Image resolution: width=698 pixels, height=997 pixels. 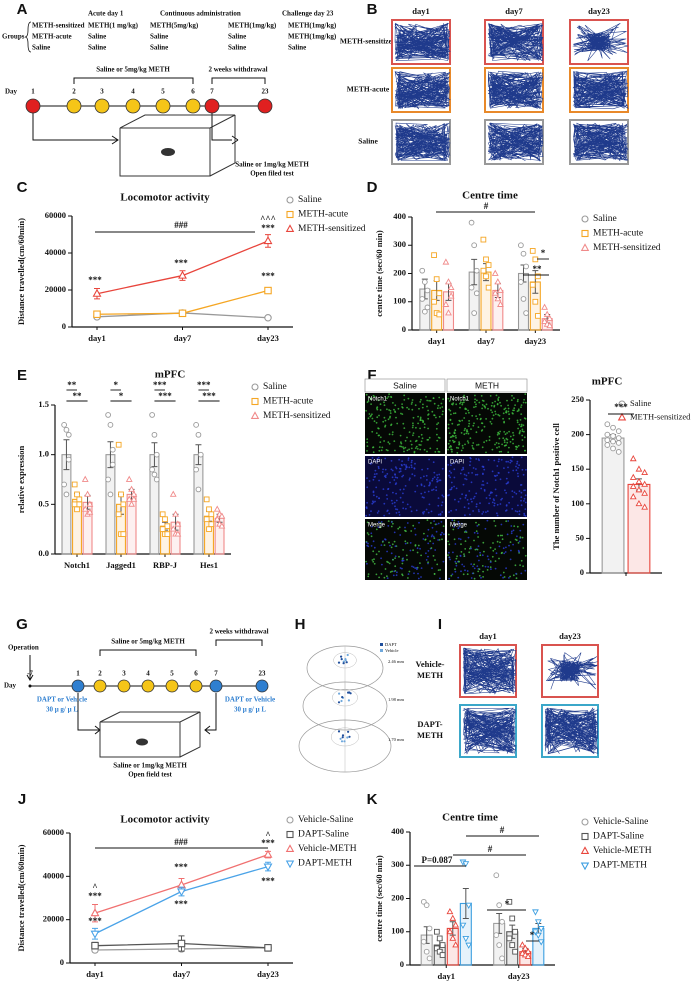 What do you see at coordinates (519, 976) in the screenshot?
I see `x-tick-label: day23` at bounding box center [519, 976].